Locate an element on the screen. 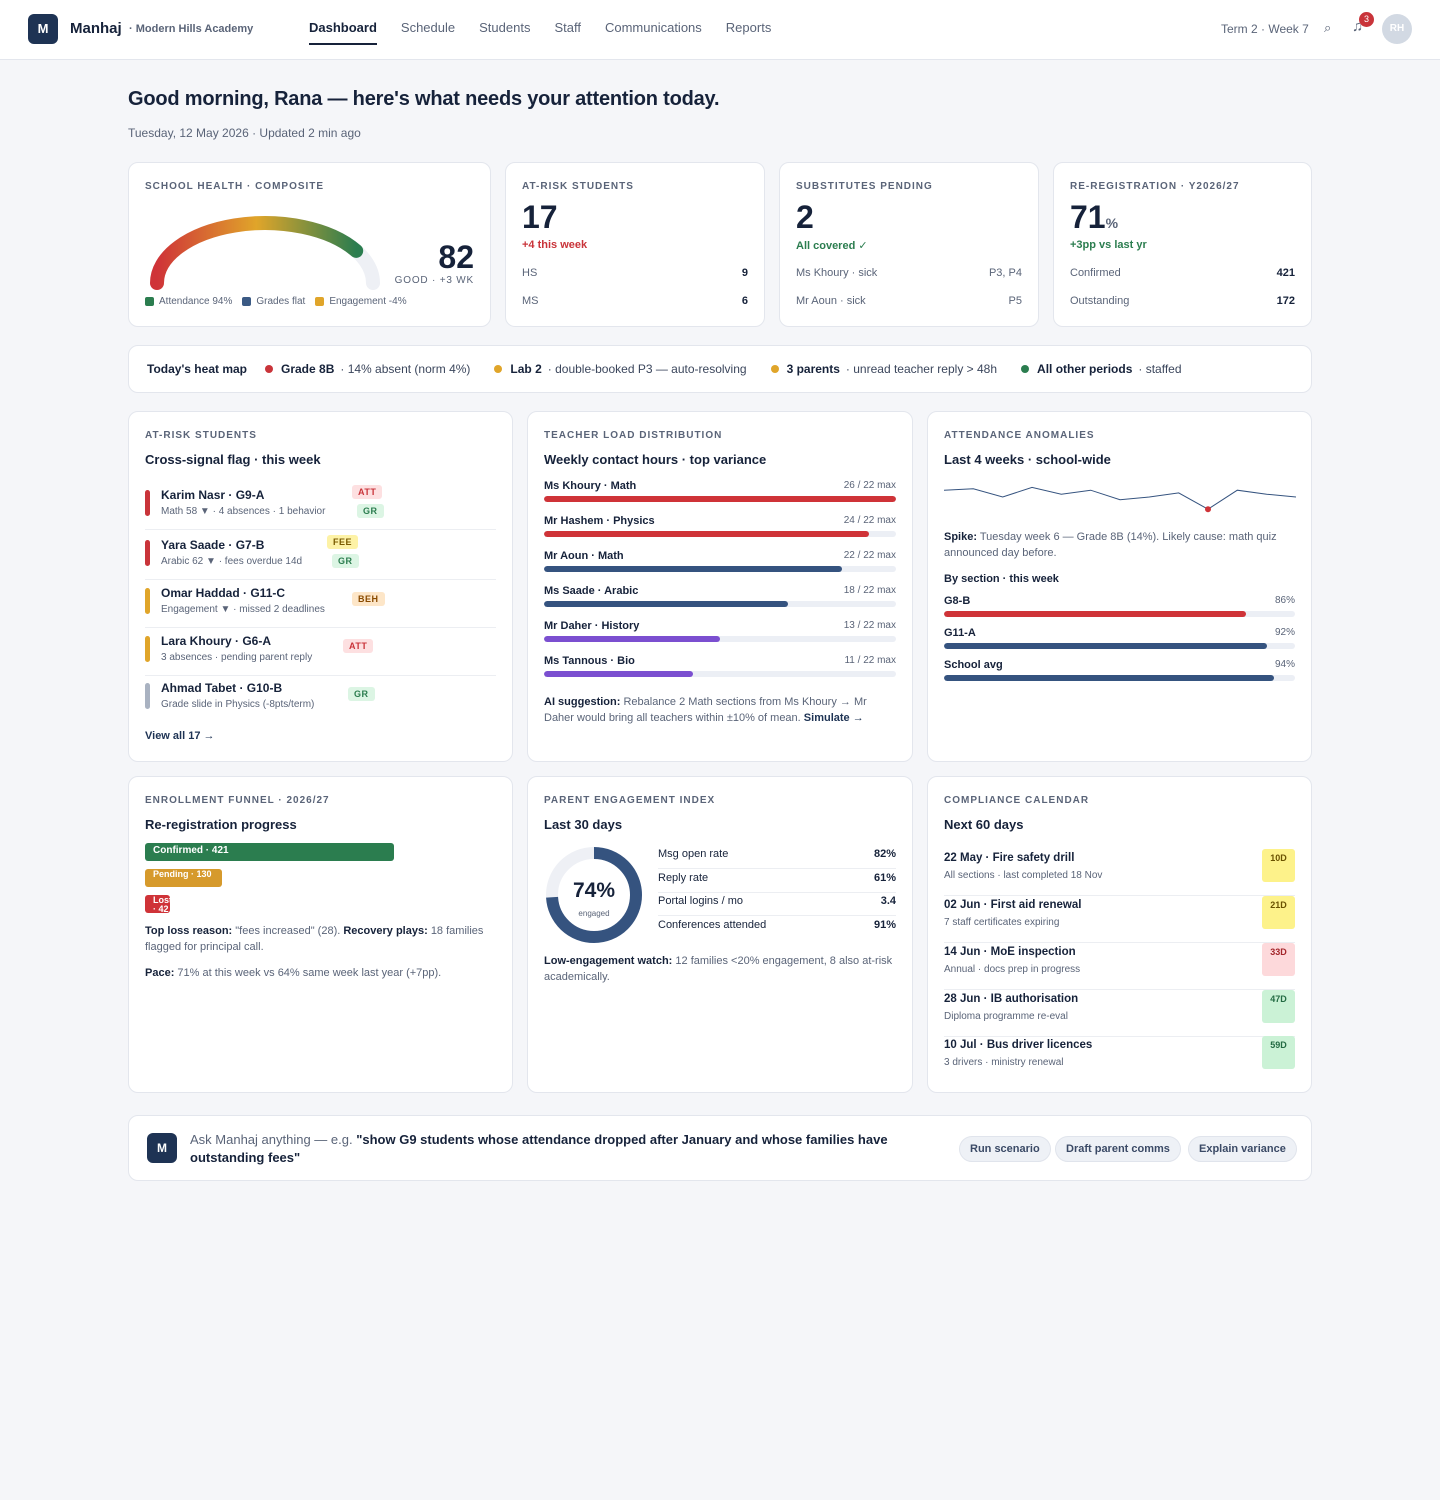  load-row: Mr Hashem · Physics 24 / 22 max is located at coordinates (720, 530).